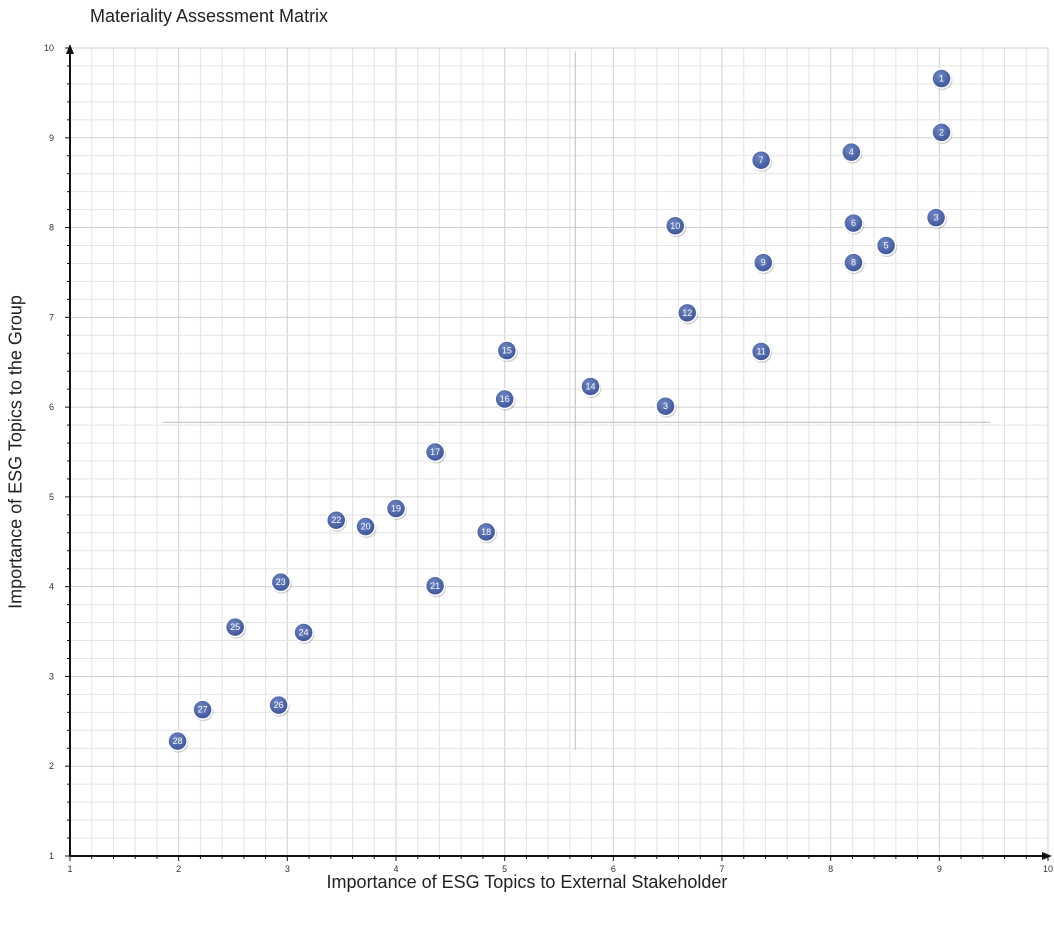  Describe the element at coordinates (70, 49) in the screenshot. I see `y-axis-arrow` at that location.